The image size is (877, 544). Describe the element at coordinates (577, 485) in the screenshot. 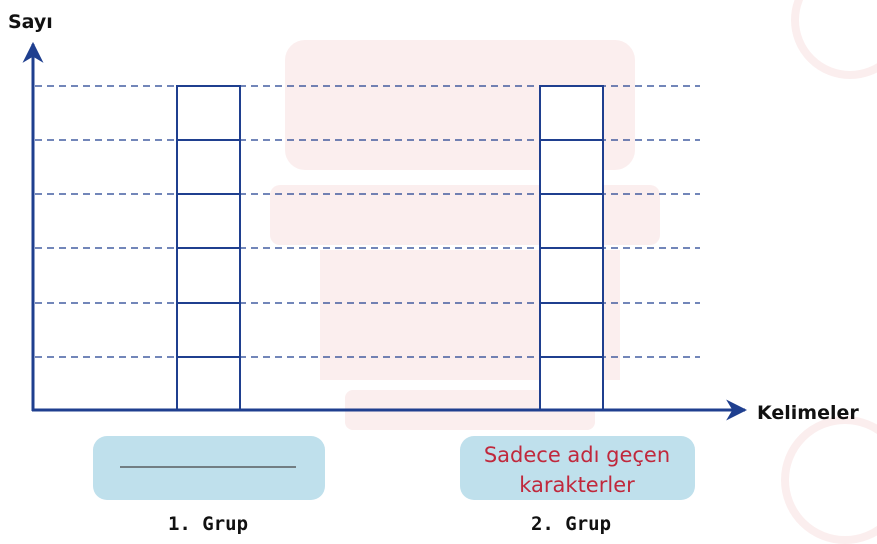

I see `group-label: karakterler` at that location.